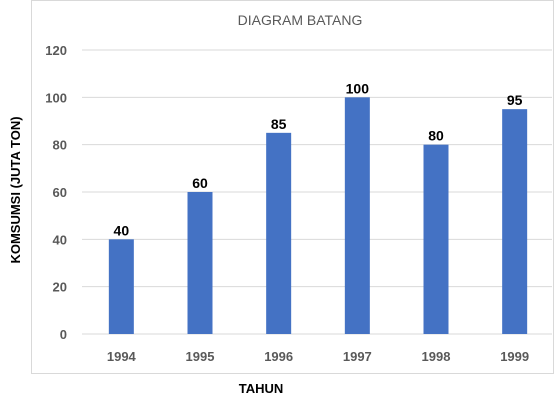 This screenshot has height=402, width=554. I want to click on x-tick-label: 1995, so click(200, 356).